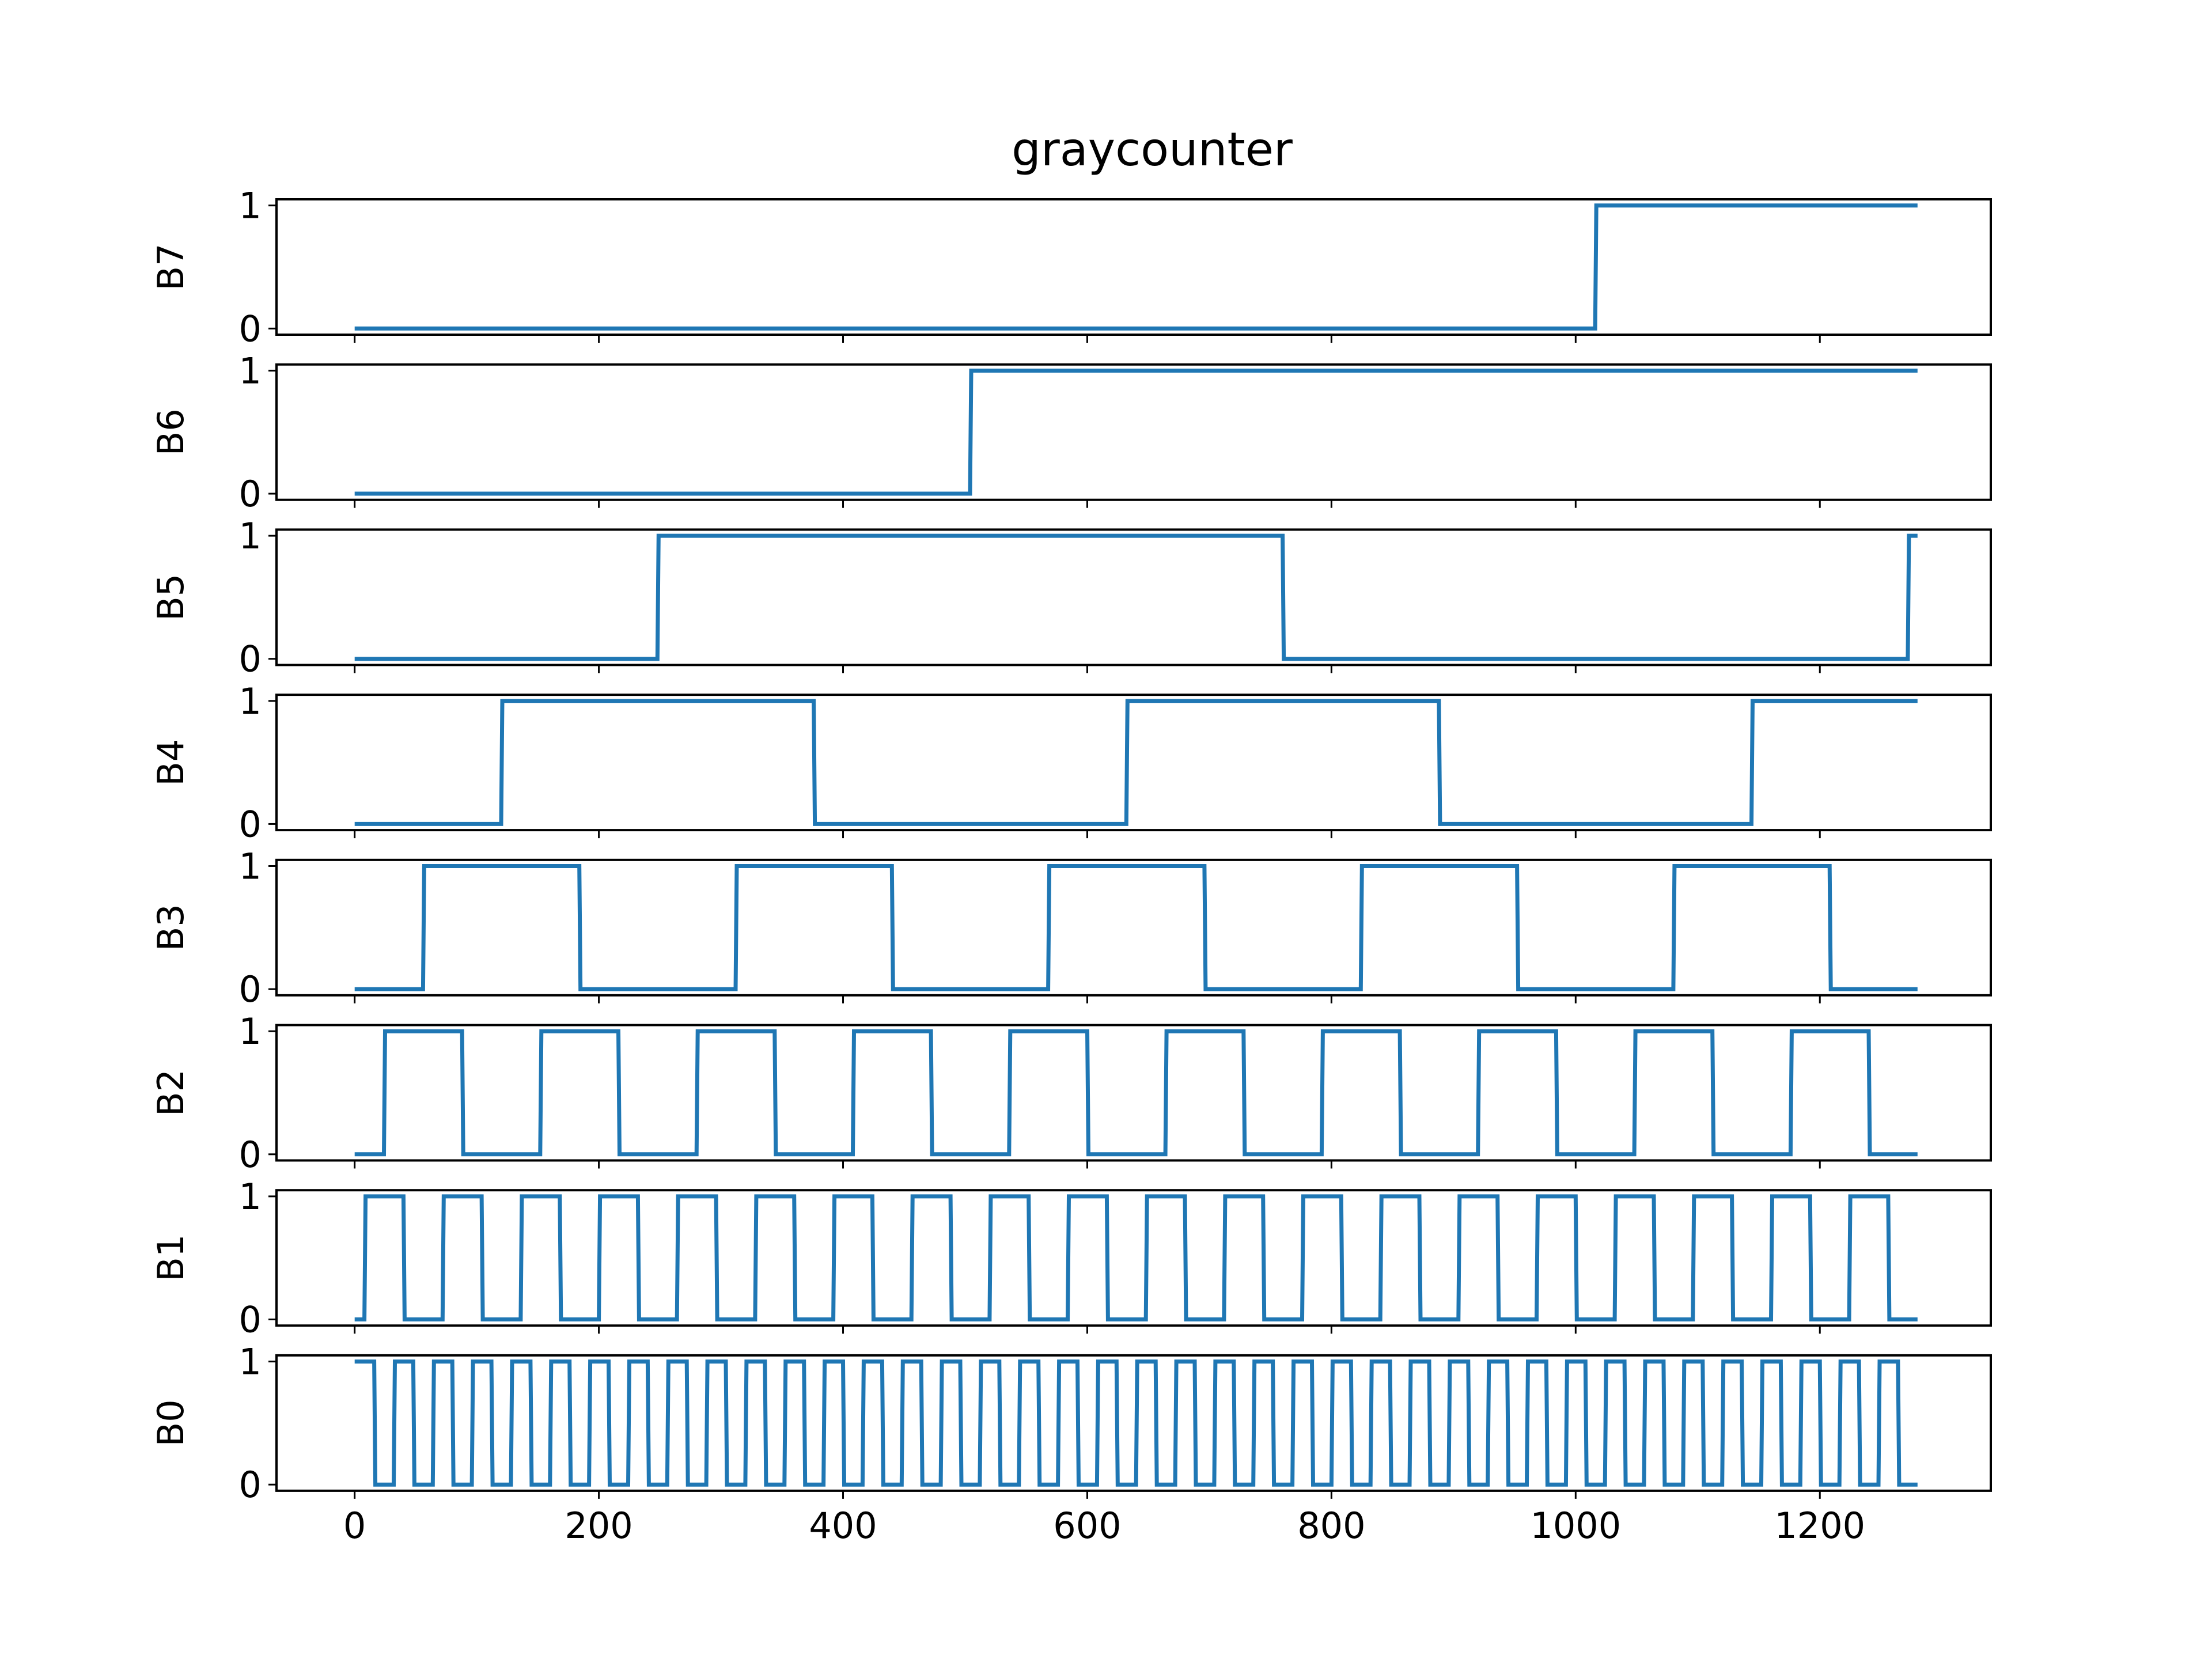  What do you see at coordinates (250, 1320) in the screenshot?
I see `y-tick-label-b1-0: 0` at bounding box center [250, 1320].